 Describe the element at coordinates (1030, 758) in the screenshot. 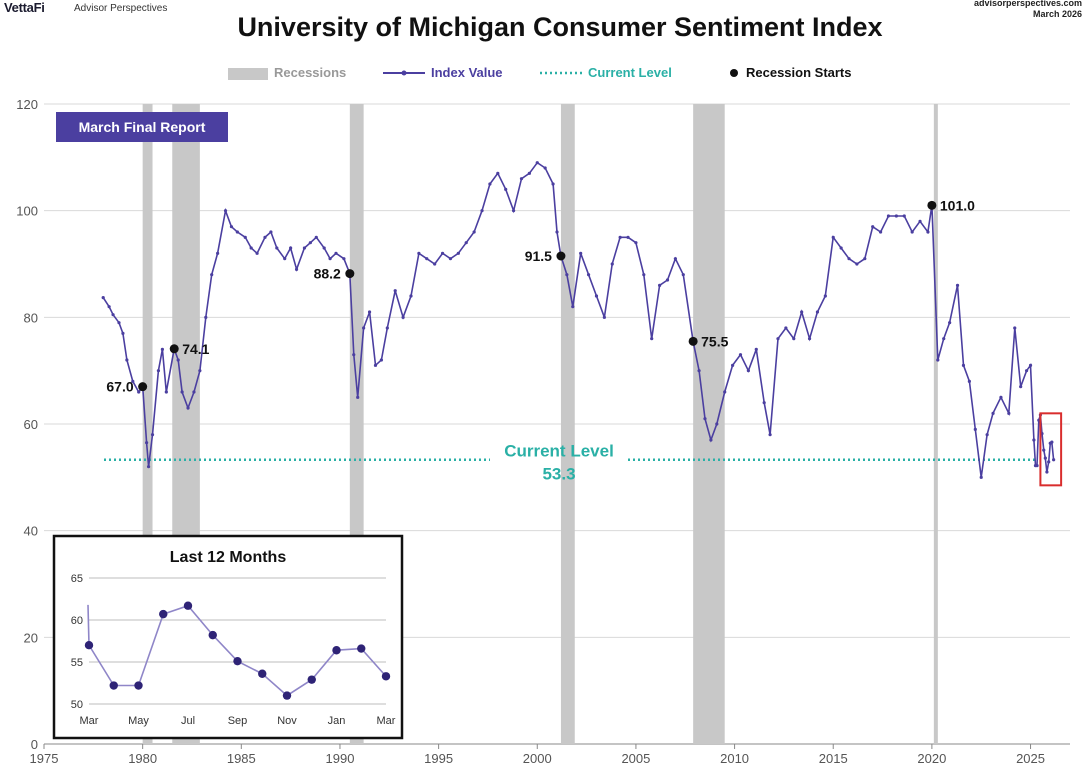

I see `x-tick-label: 2025` at that location.